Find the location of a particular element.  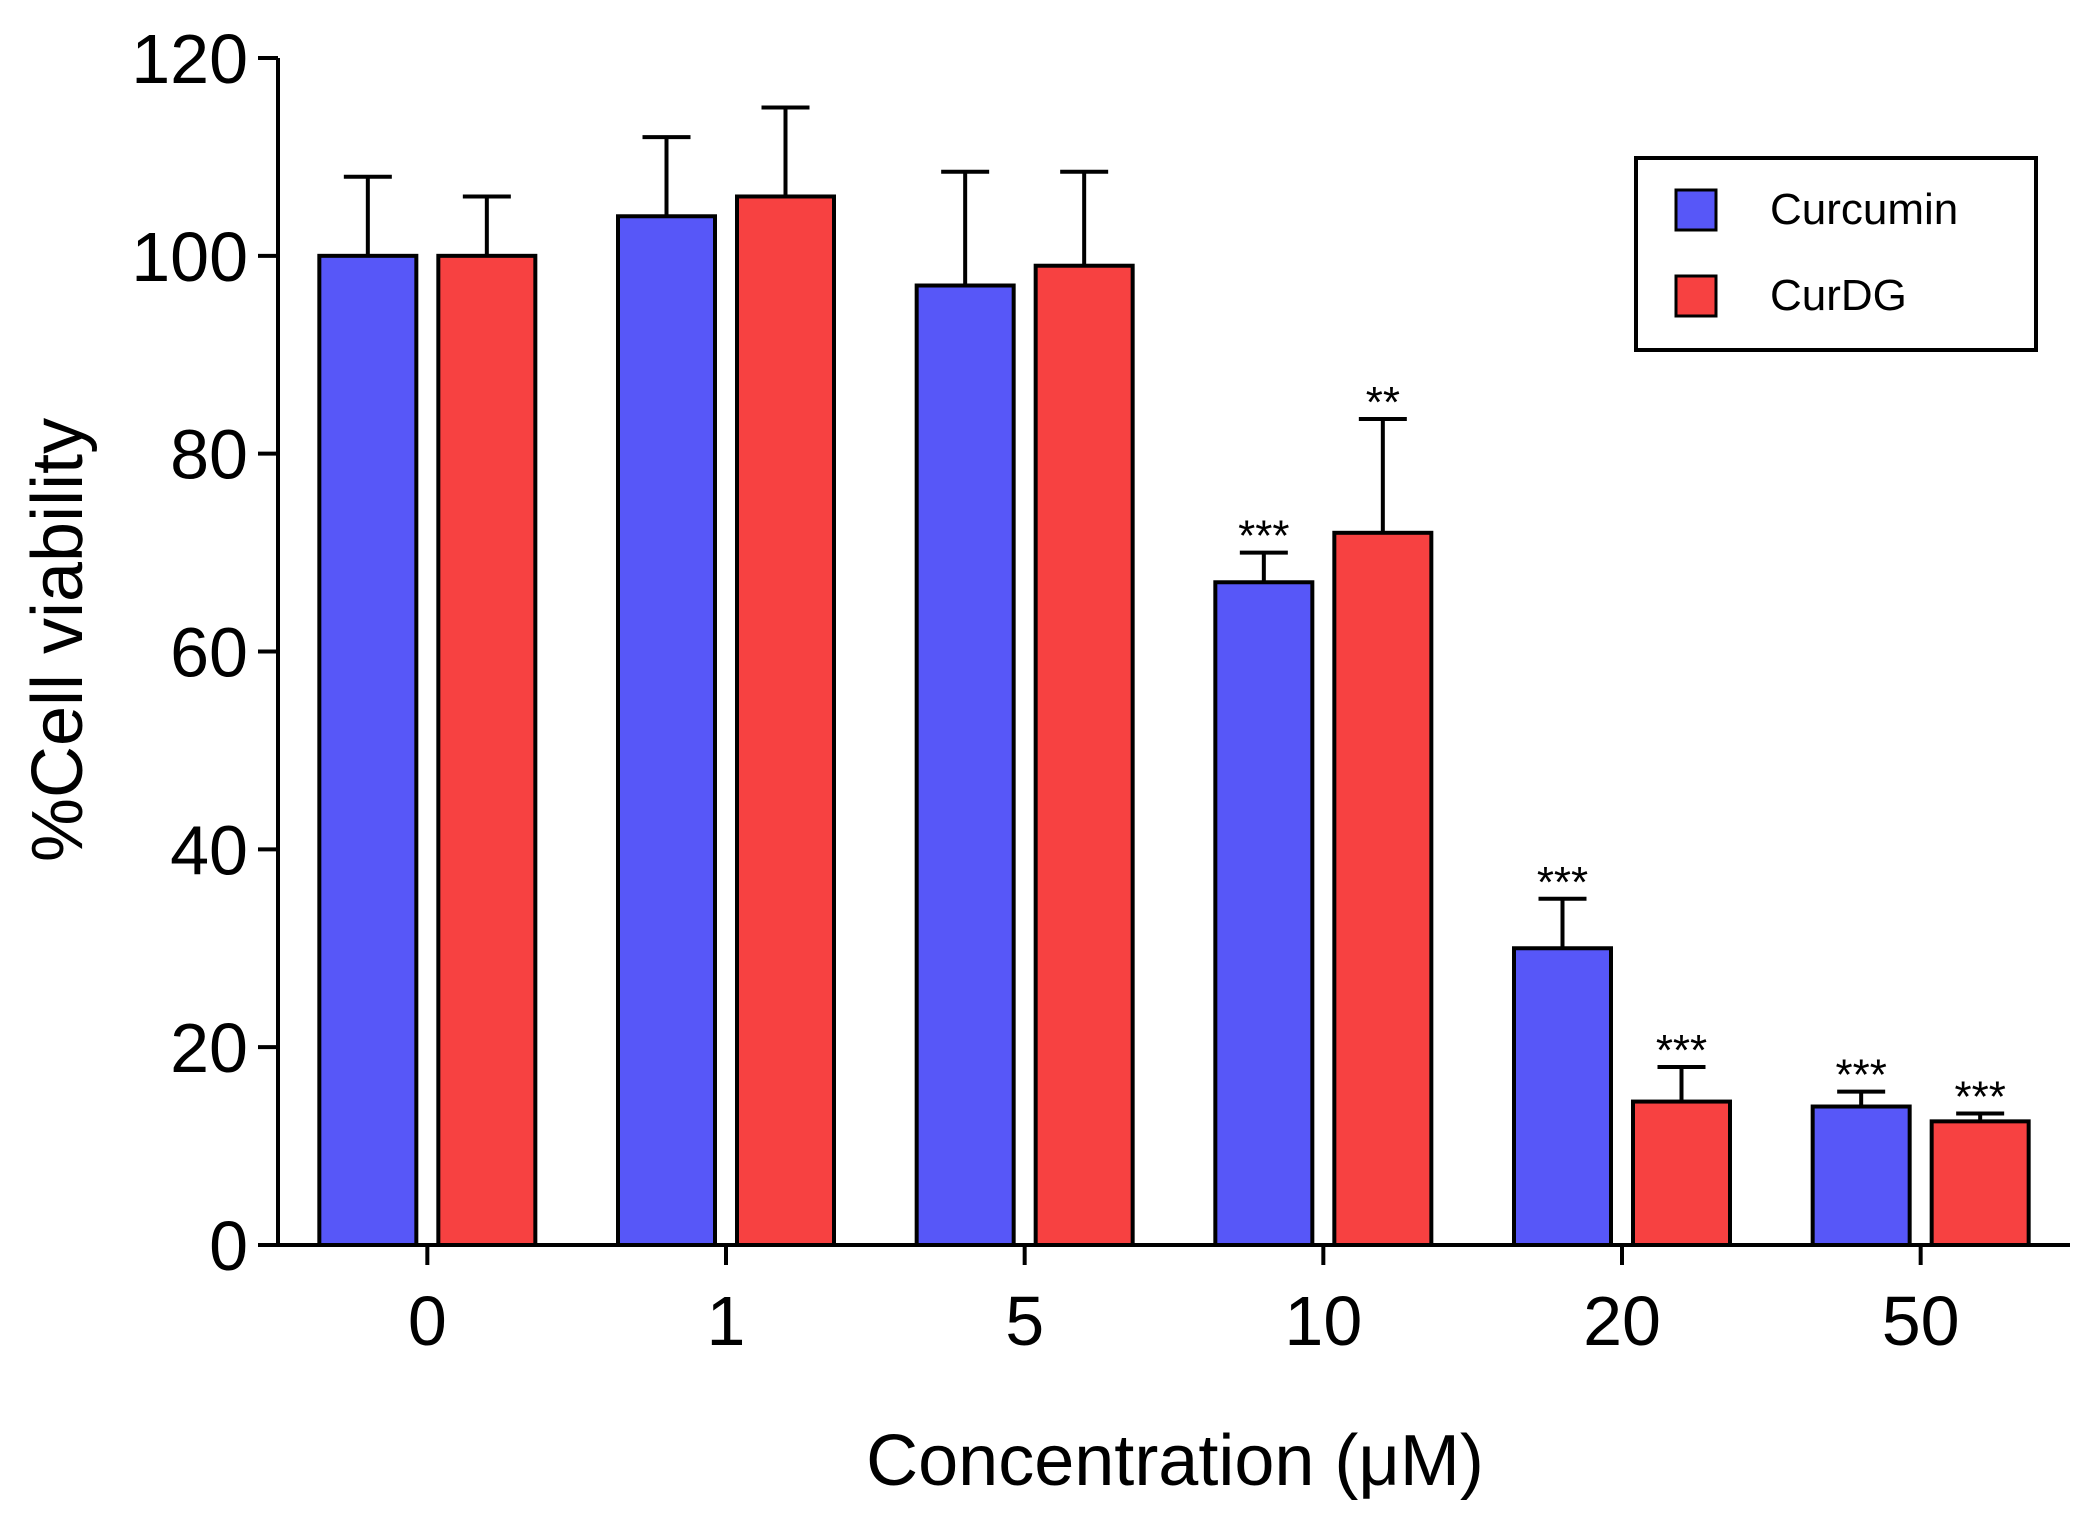

x-tick-label: 1 is located at coordinates (726, 1321).